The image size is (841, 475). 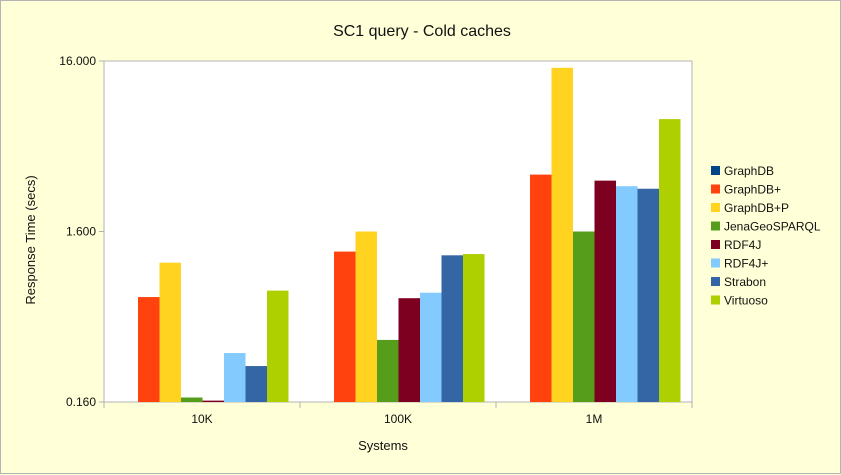 What do you see at coordinates (345, 326) in the screenshot?
I see `bar-graphdb--100k` at bounding box center [345, 326].